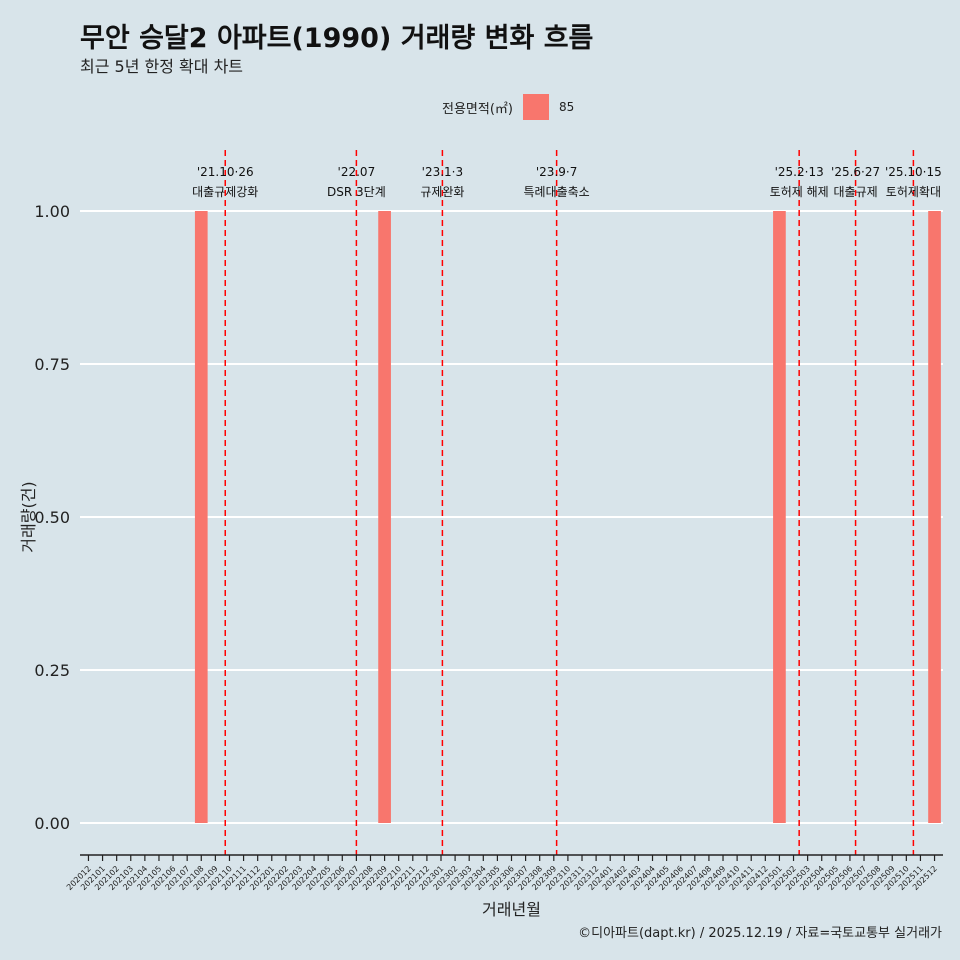 The width and height of the screenshot is (960, 960). I want to click on event-date-label: '22.07, so click(357, 172).